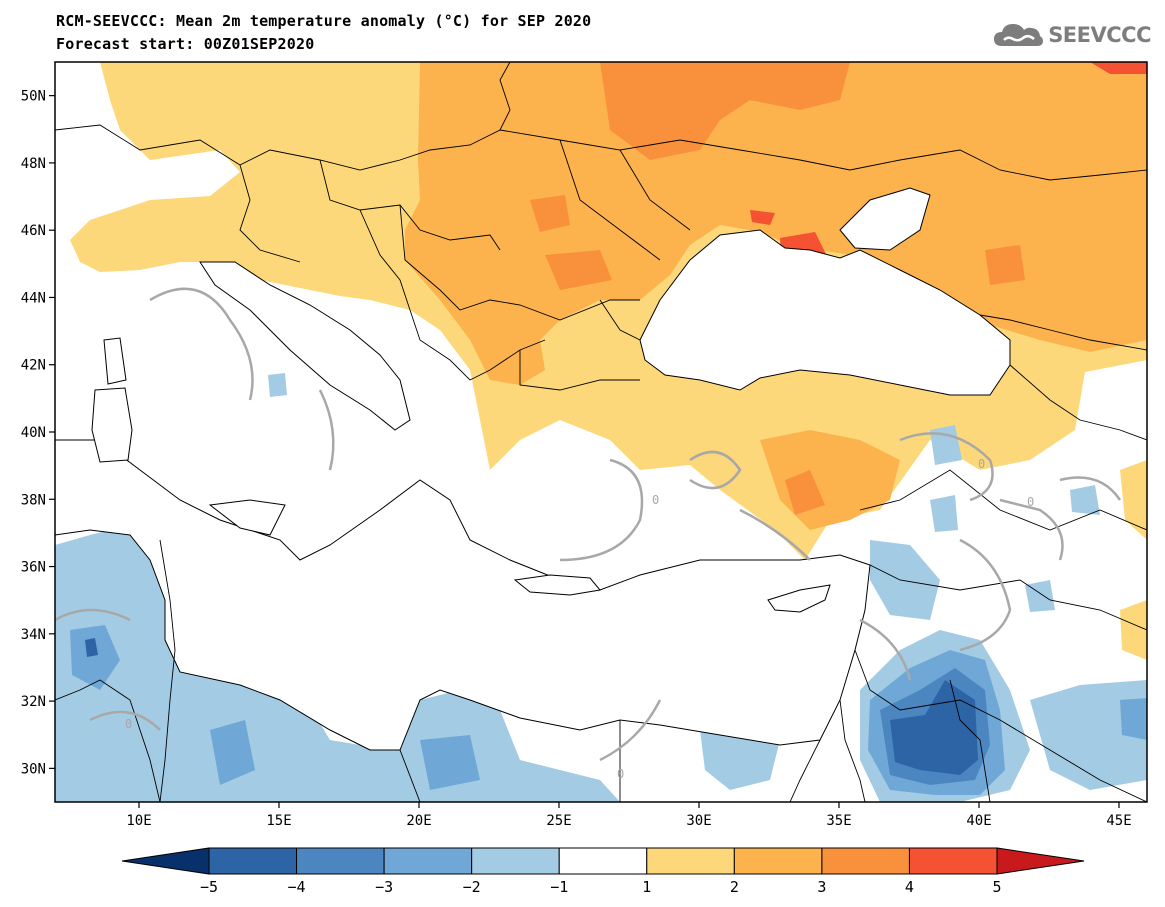 Image resolution: width=1165 pixels, height=907 pixels. I want to click on colorbar-label: −2, so click(472, 887).